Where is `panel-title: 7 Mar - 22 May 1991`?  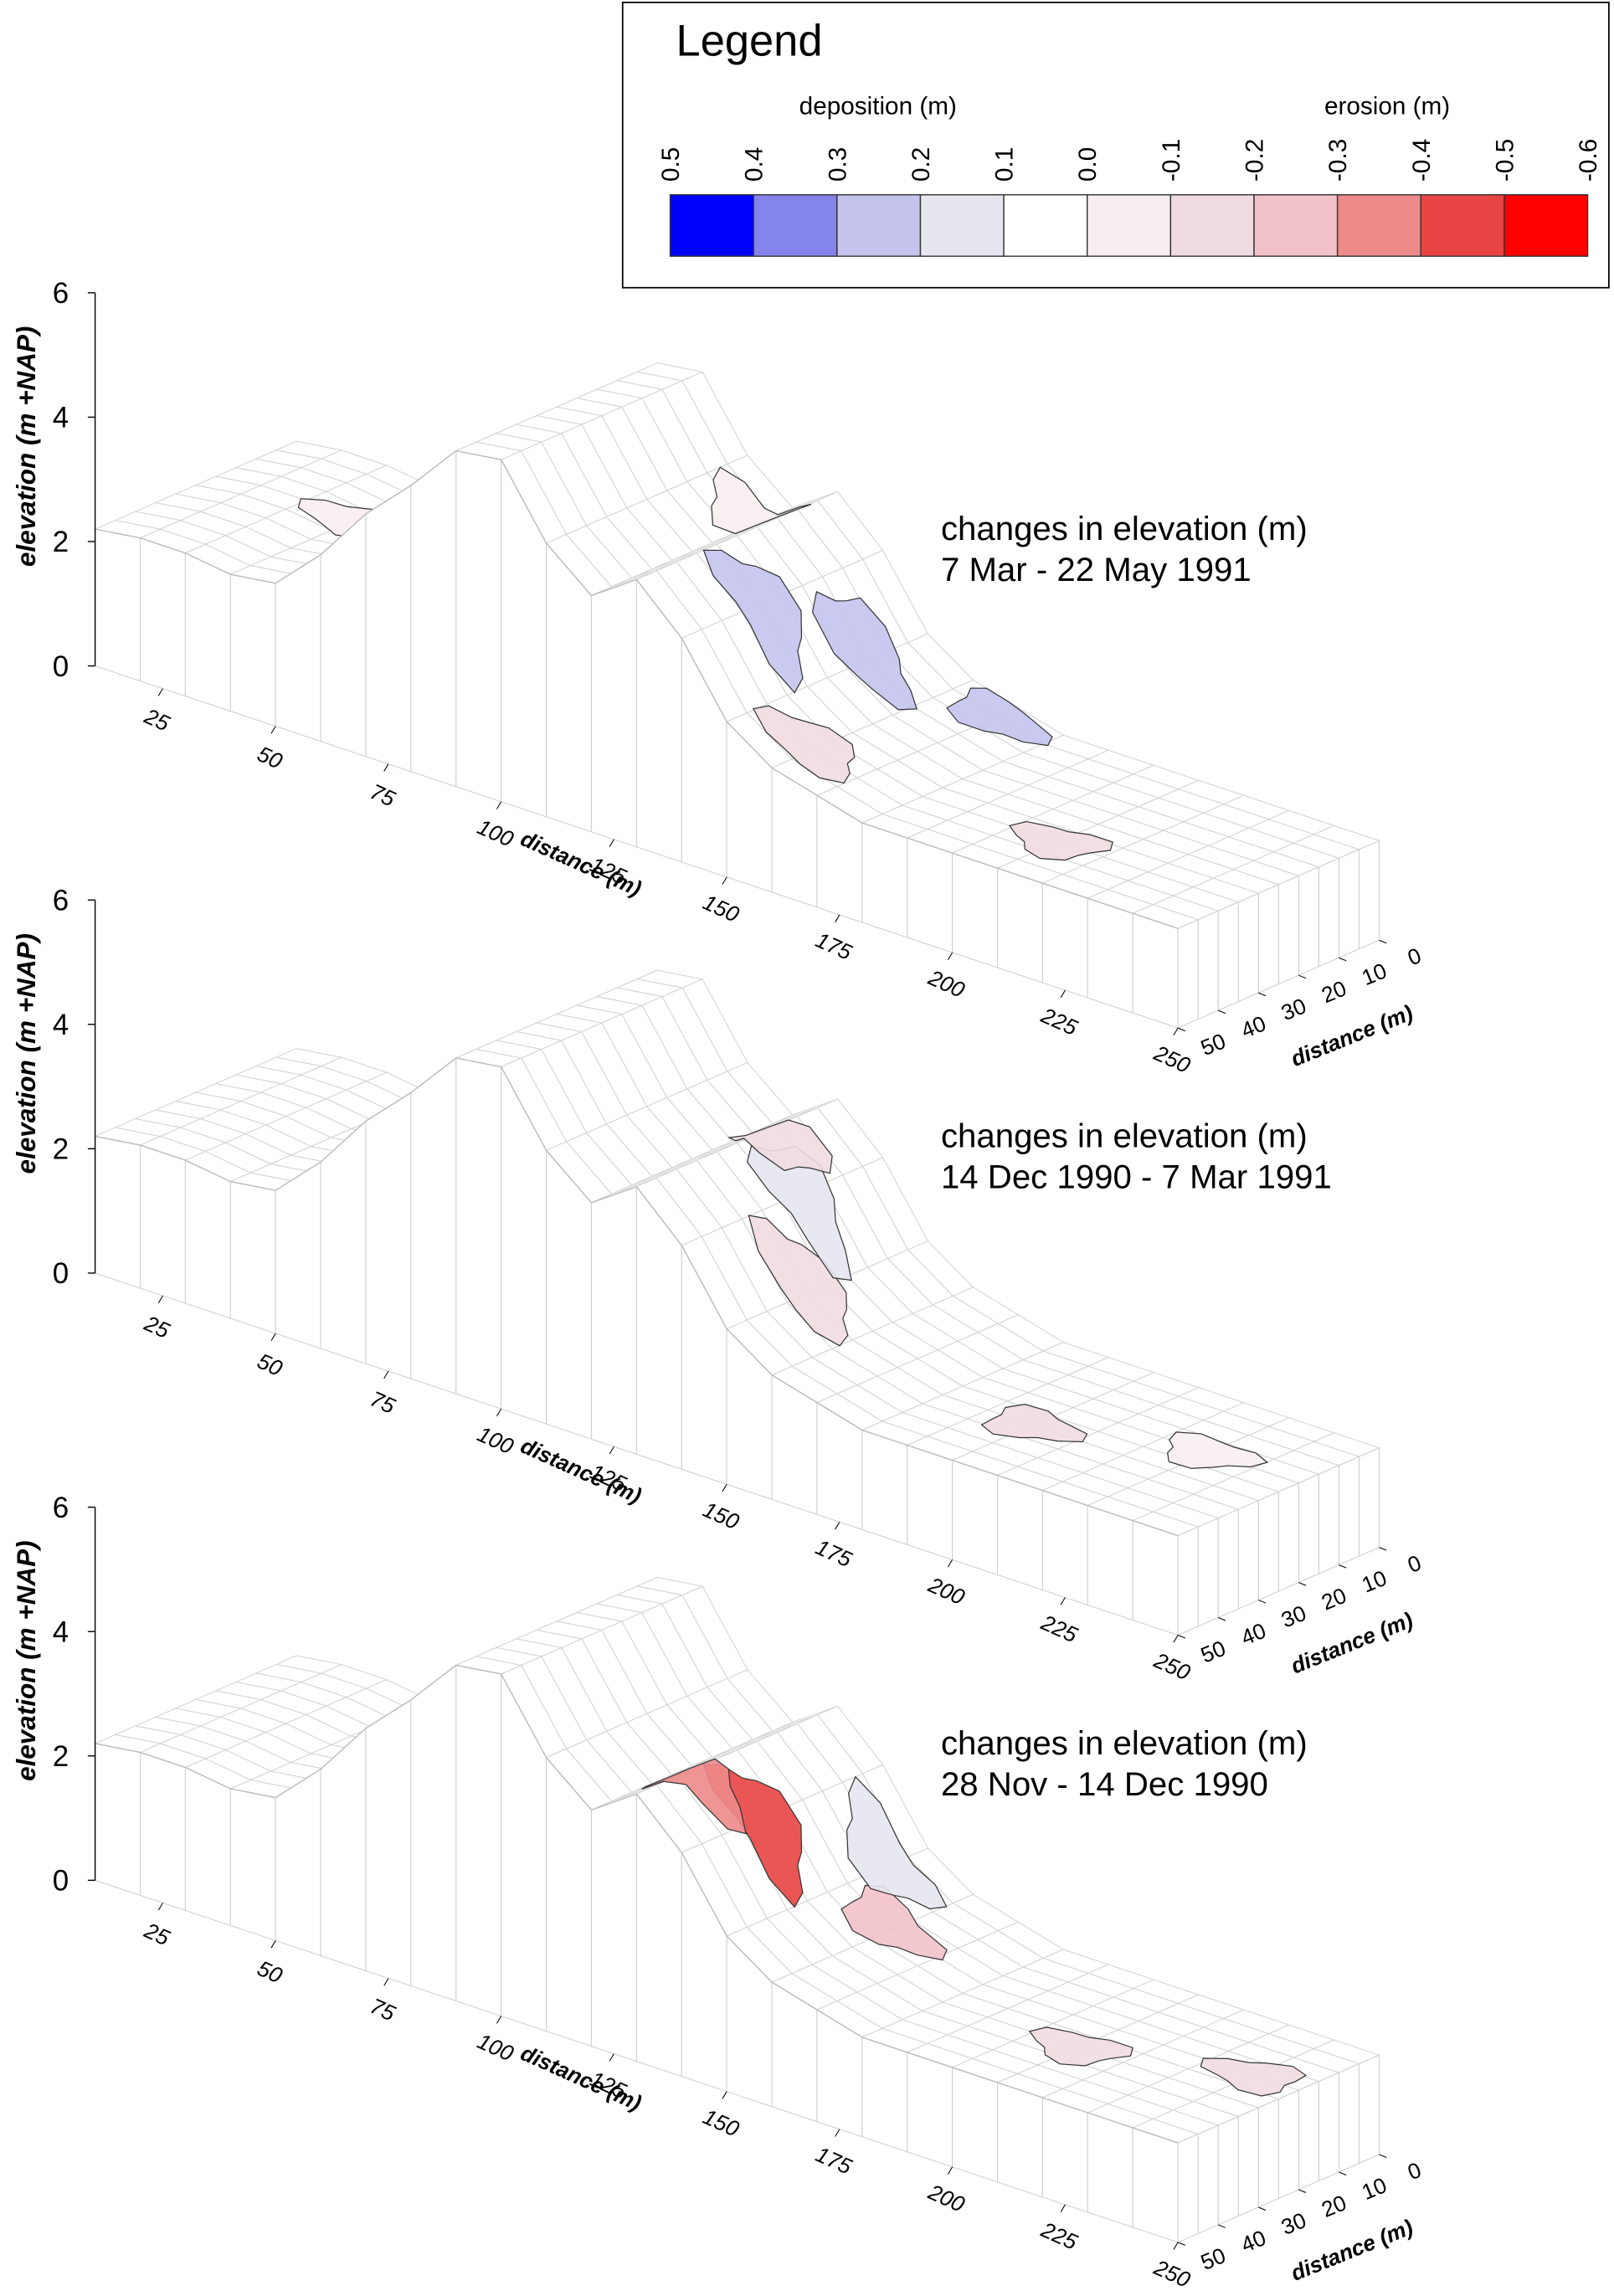
panel-title: 7 Mar - 22 May 1991 is located at coordinates (1096, 569).